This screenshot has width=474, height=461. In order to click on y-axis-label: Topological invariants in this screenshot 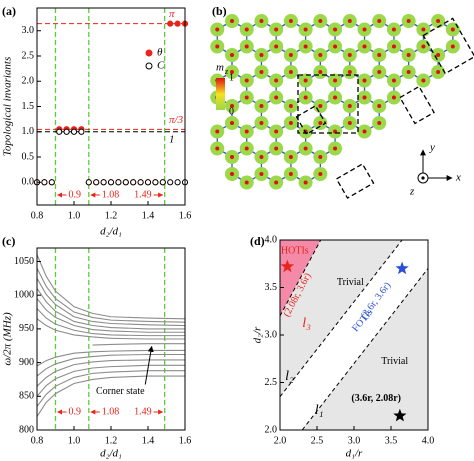, I will do `click(8, 107)`.